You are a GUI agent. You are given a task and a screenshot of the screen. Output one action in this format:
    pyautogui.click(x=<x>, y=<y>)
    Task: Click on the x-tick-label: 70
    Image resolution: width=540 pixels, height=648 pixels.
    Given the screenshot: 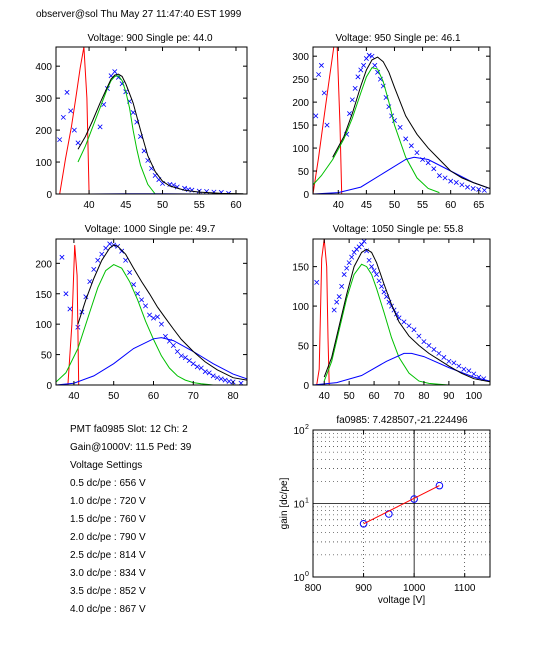 What is the action you would take?
    pyautogui.click(x=399, y=396)
    